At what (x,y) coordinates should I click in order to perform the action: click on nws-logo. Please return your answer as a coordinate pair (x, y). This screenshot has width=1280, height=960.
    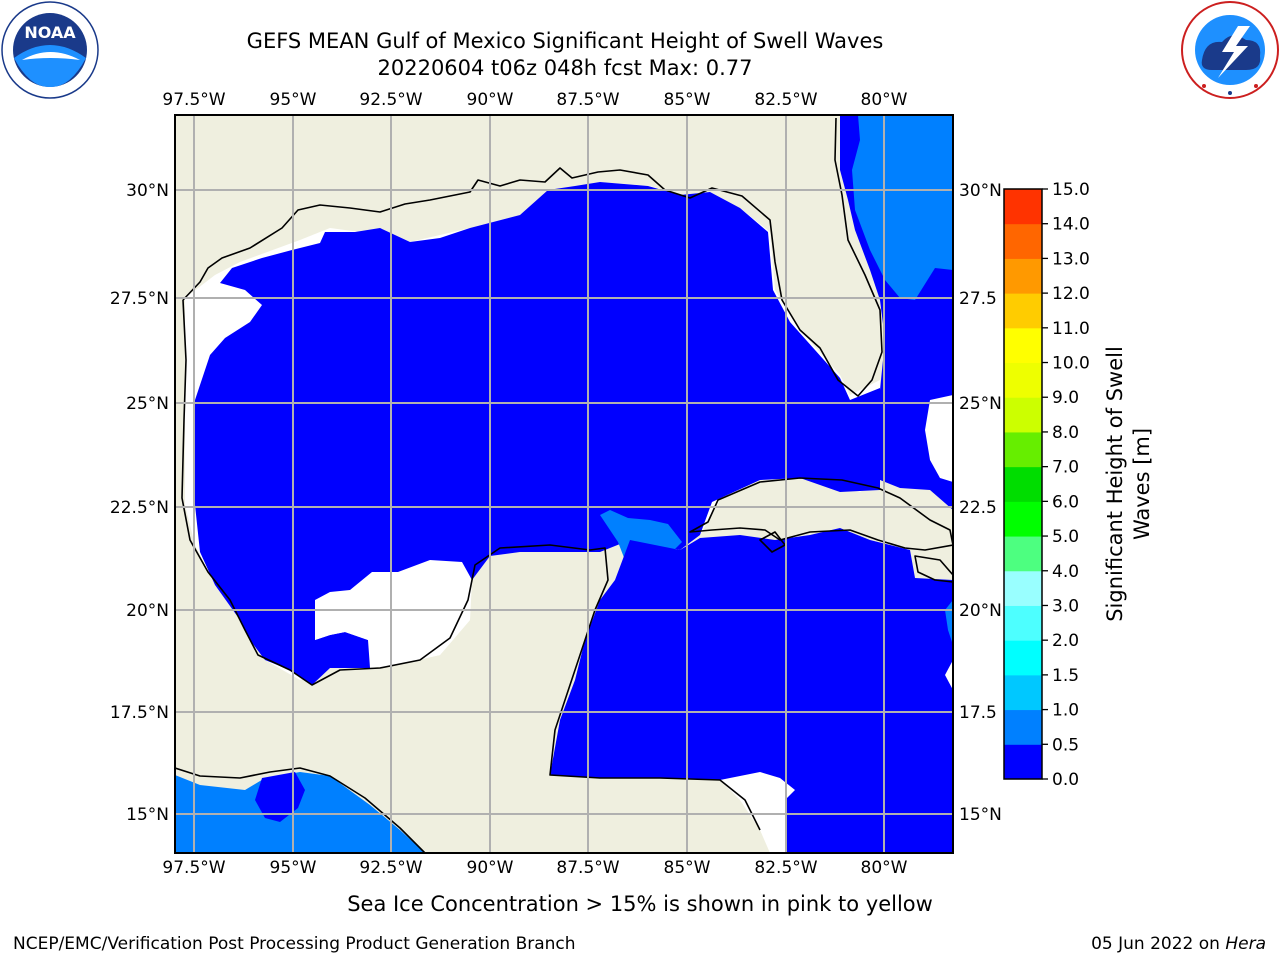
    Looking at the image, I should click on (1230, 50).